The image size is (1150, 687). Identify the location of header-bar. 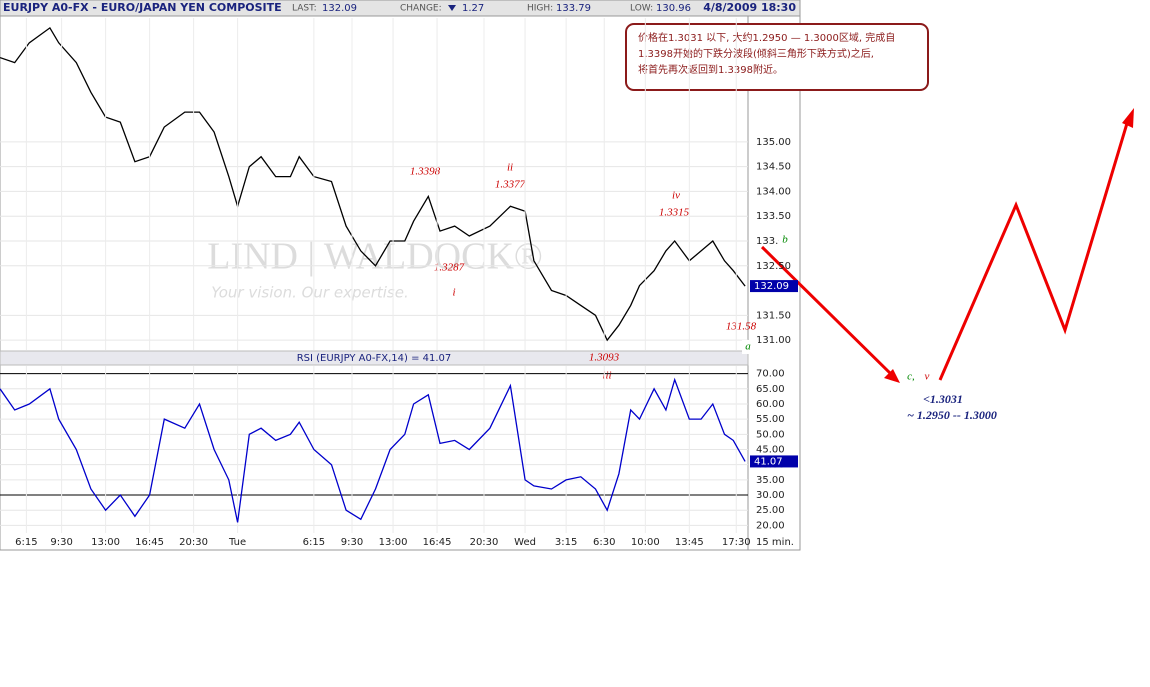
(400, 8).